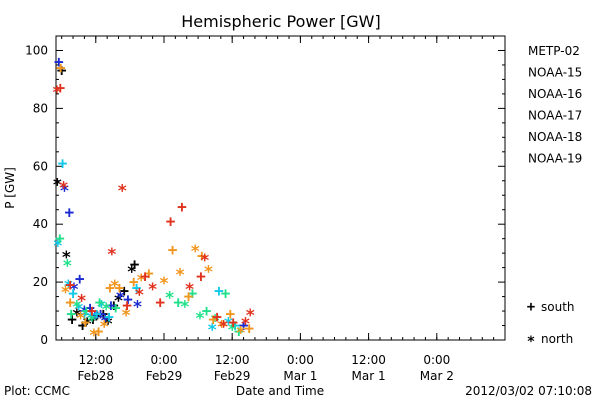 This screenshot has width=600, height=400. I want to click on y-axis-label: P [GW], so click(10, 188).